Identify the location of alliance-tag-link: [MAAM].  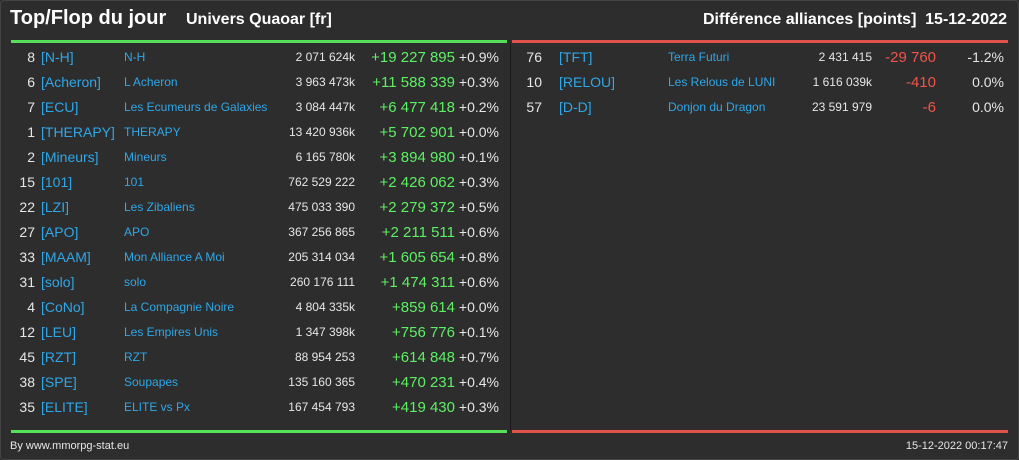
(66, 257).